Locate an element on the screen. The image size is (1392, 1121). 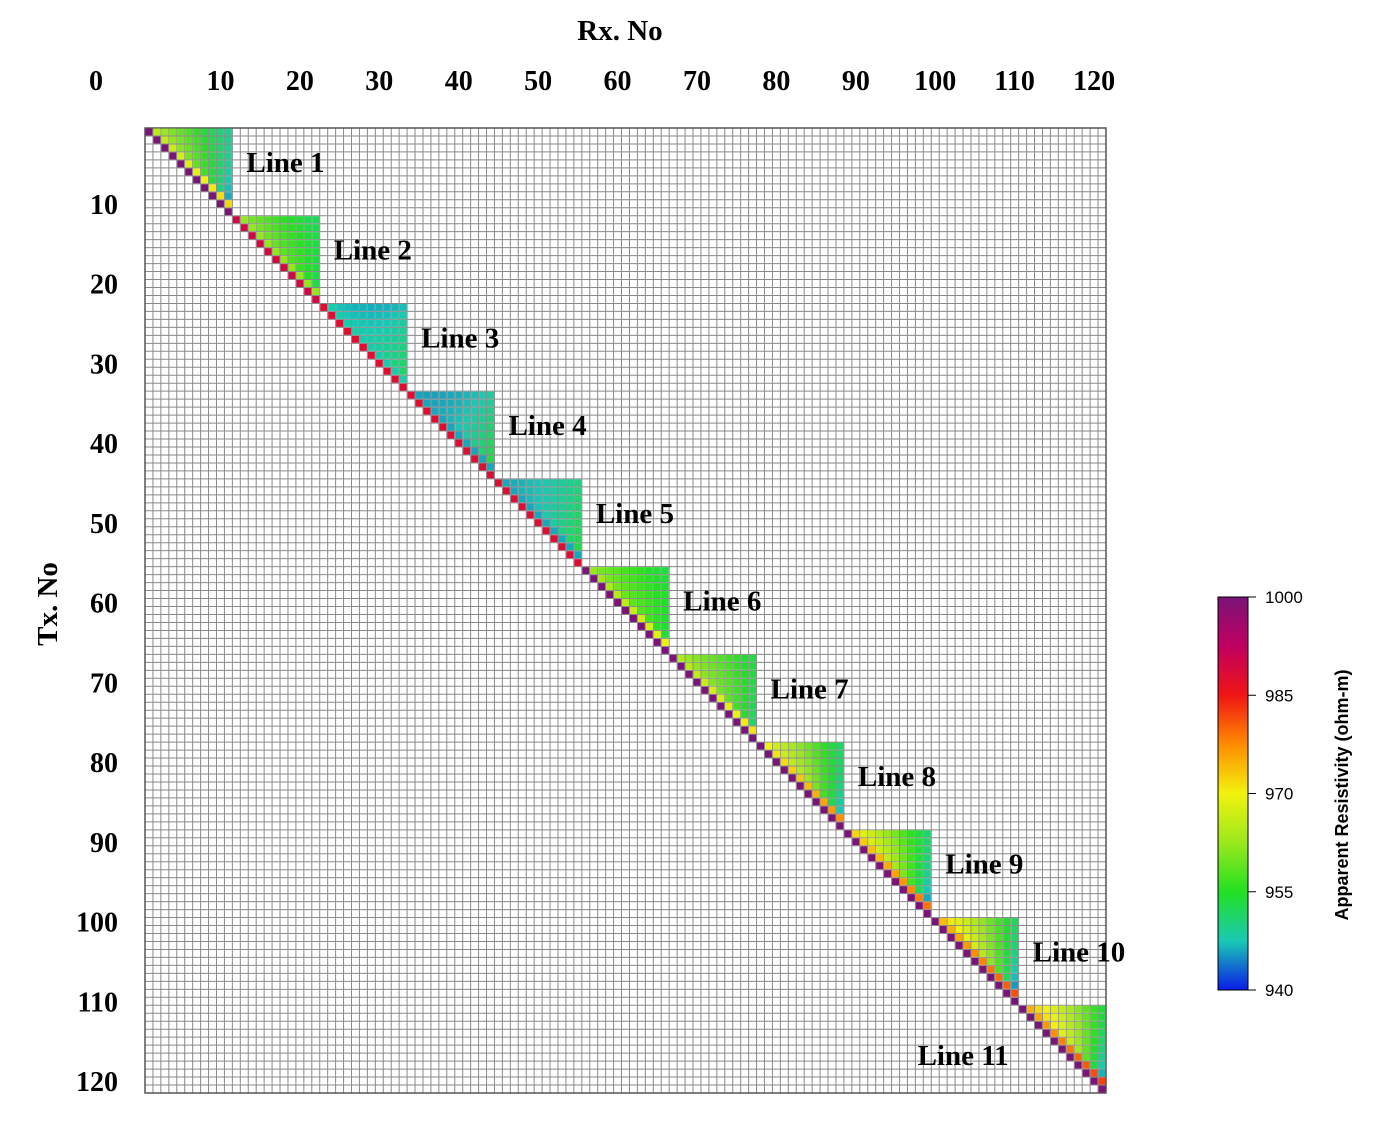
x-tick-label: 80 is located at coordinates (776, 81).